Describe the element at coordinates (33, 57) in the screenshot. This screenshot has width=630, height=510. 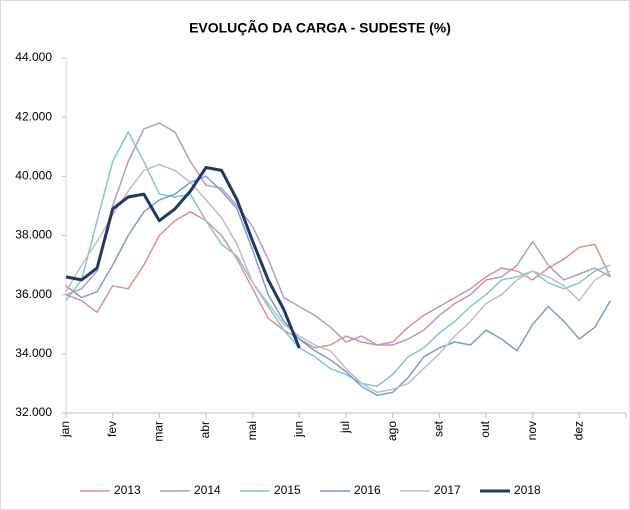
I see `y-tick-label: 44.000` at that location.